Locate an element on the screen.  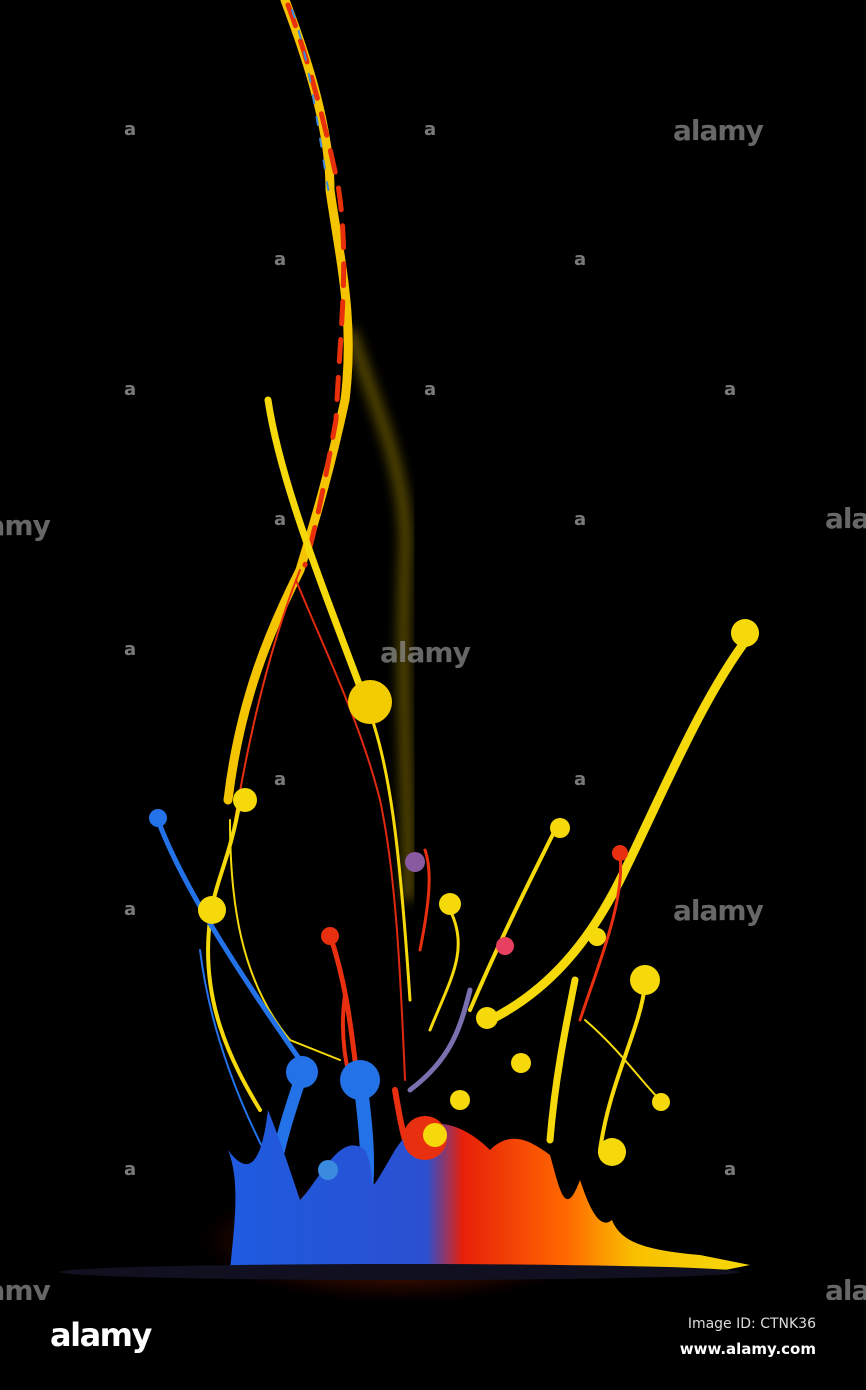
image-id: Image ID: CTNK36 is located at coordinates (751, 1324).